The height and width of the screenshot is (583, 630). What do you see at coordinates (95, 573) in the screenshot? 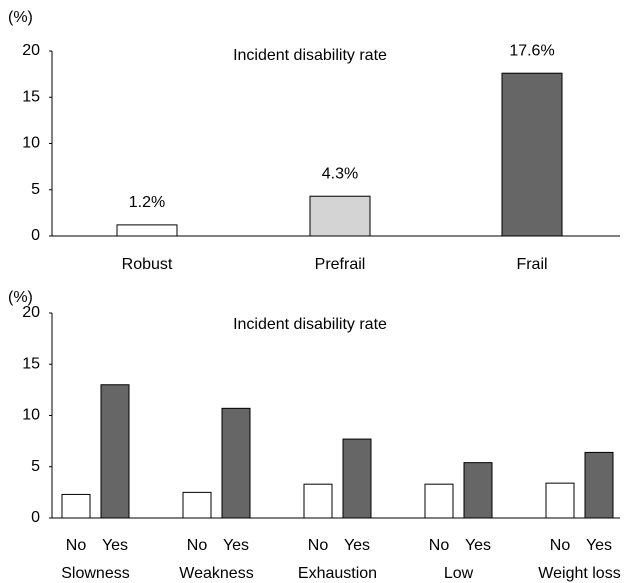
I see `x-tick-label: Slowness` at bounding box center [95, 573].